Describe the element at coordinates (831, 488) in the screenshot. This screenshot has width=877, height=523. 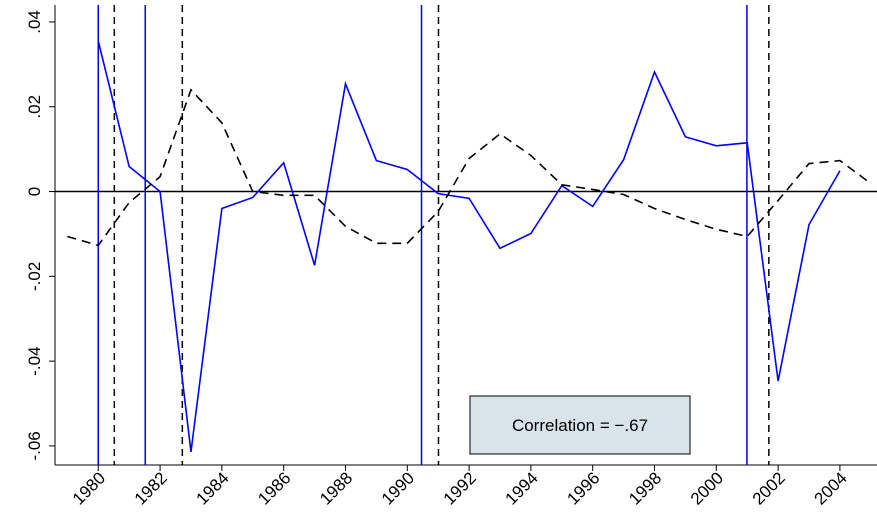
I see `x-tick-label: 2004` at that location.